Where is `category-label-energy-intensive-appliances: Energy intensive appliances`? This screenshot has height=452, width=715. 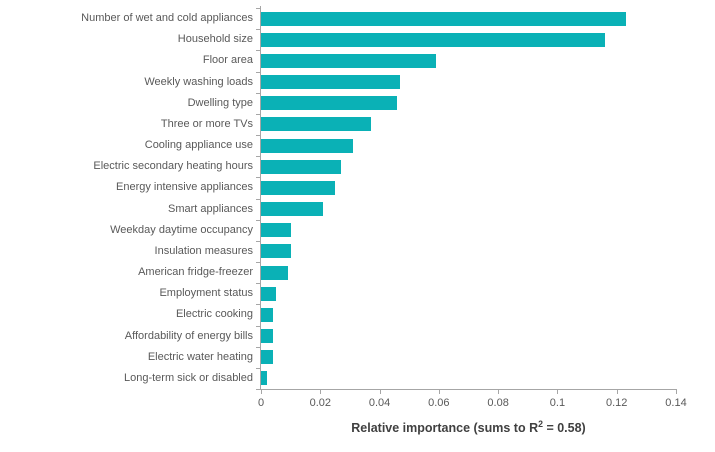 category-label-energy-intensive-appliances: Energy intensive appliances is located at coordinates (184, 187).